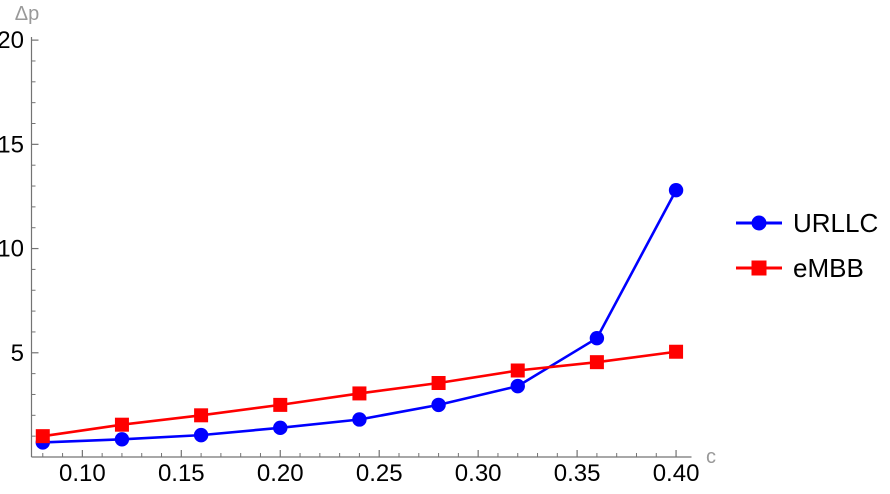 The height and width of the screenshot is (494, 890). Describe the element at coordinates (280, 473) in the screenshot. I see `x-tick-label: 0.20` at that location.